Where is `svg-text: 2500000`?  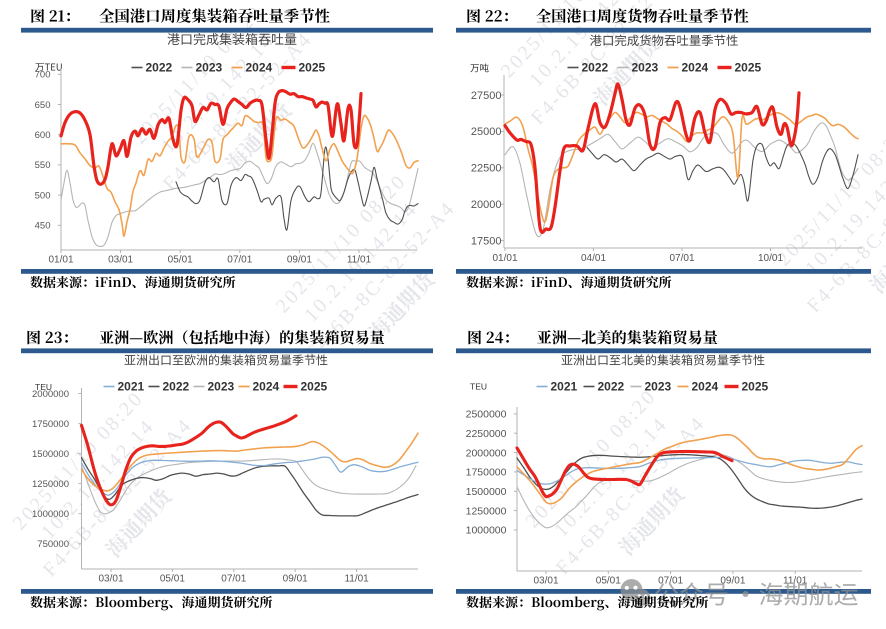 svg-text: 2500000 is located at coordinates (486, 415).